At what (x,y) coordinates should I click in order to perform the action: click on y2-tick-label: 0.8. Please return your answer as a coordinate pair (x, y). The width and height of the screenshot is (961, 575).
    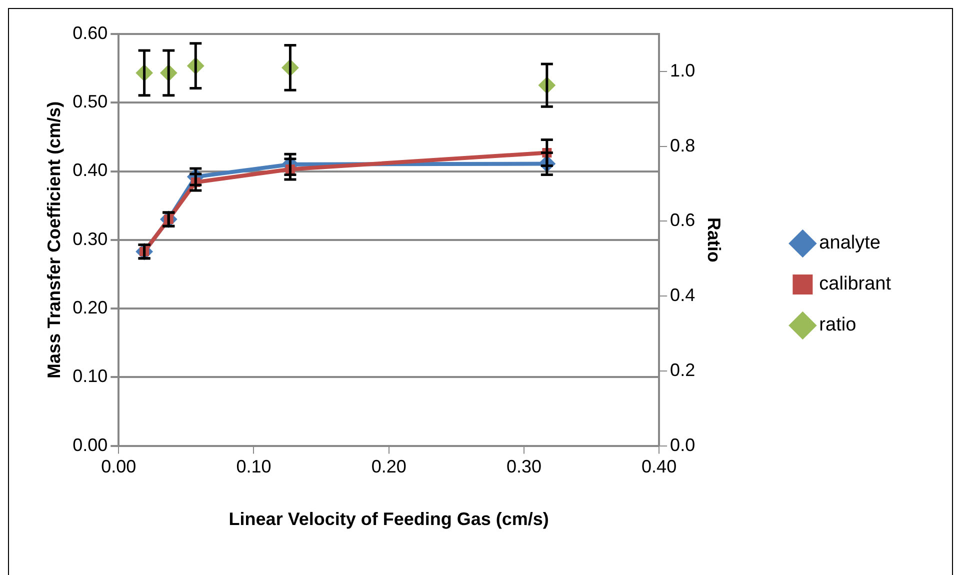
    Looking at the image, I should click on (683, 145).